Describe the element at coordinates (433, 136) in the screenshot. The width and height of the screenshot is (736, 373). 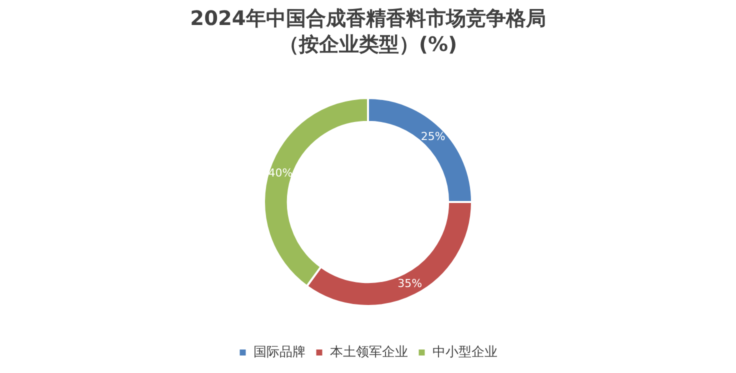
I see `data-label: 25%` at that location.